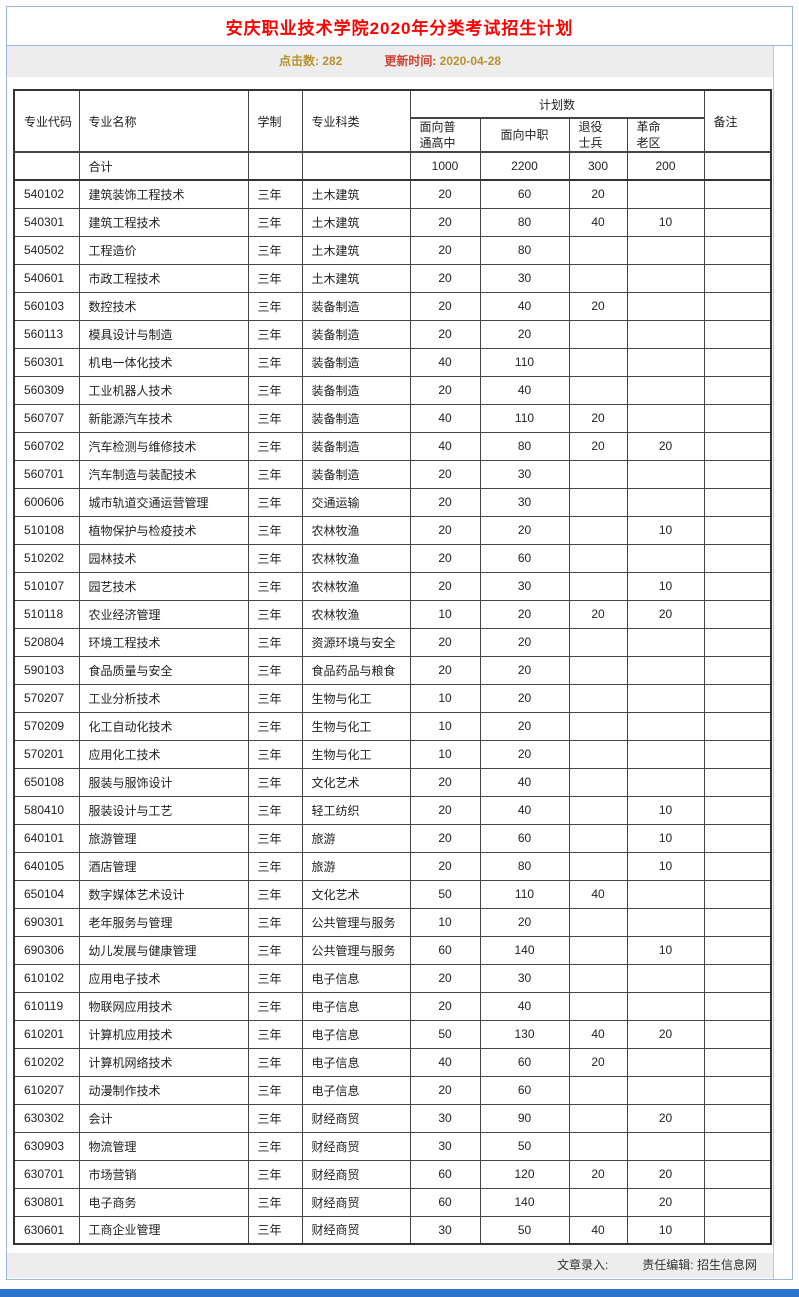  What do you see at coordinates (163, 558) in the screenshot?
I see `cell-name: 园林技术` at bounding box center [163, 558].